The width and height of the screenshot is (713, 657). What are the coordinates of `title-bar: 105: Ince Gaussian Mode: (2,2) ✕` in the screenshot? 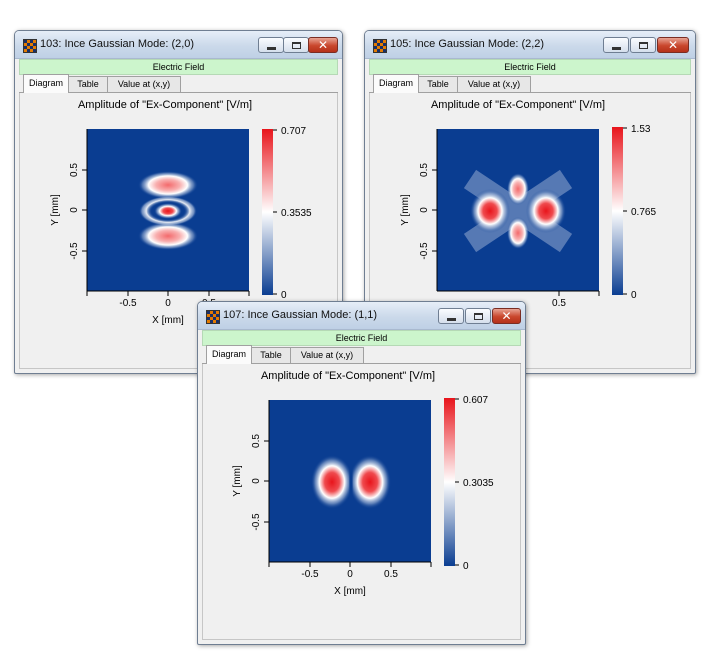 It's located at (530, 45).